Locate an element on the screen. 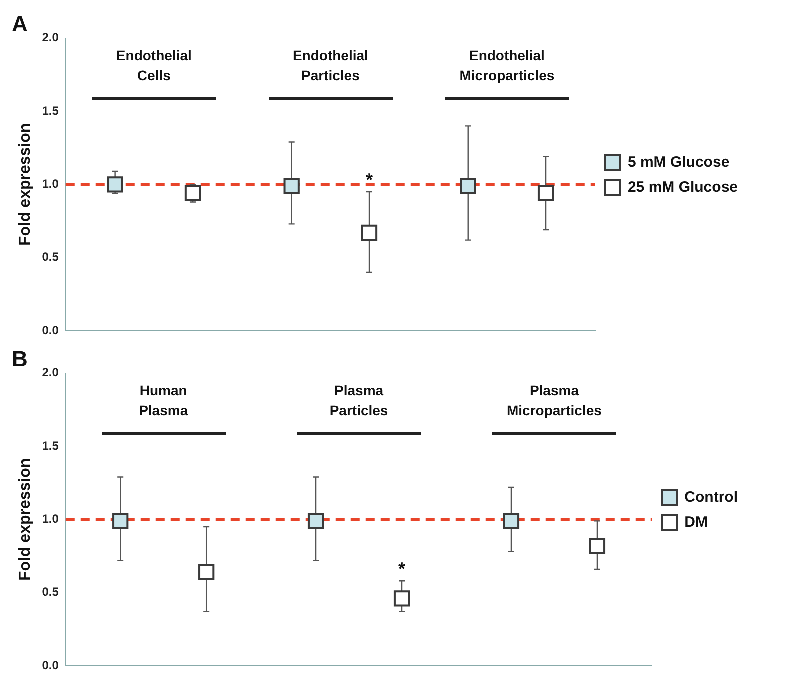 The height and width of the screenshot is (693, 799). x-tick-label: Plasma Microparticles is located at coordinates (554, 400).